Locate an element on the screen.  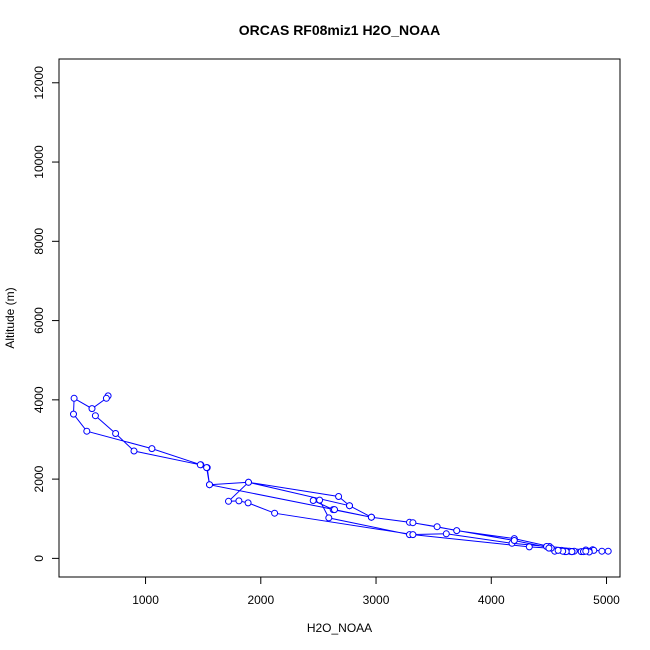
y-axis: 0 2000 4000 6000 8000 10000 12000 is located at coordinates (45, 314).